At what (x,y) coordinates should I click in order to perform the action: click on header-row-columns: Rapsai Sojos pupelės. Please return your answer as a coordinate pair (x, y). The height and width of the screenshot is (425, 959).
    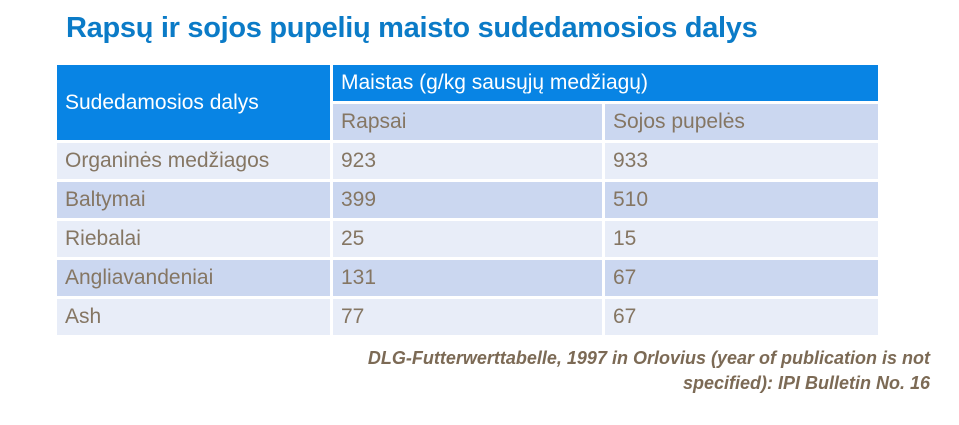
    Looking at the image, I should click on (467, 122).